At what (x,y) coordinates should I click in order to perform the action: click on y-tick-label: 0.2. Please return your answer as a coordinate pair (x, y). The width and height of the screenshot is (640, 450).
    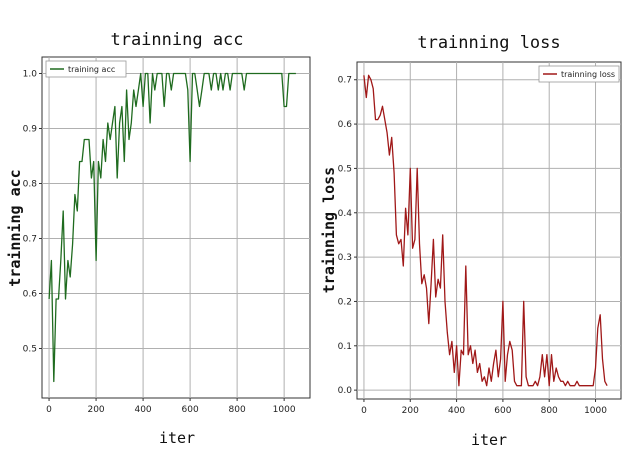
    Looking at the image, I should click on (345, 302).